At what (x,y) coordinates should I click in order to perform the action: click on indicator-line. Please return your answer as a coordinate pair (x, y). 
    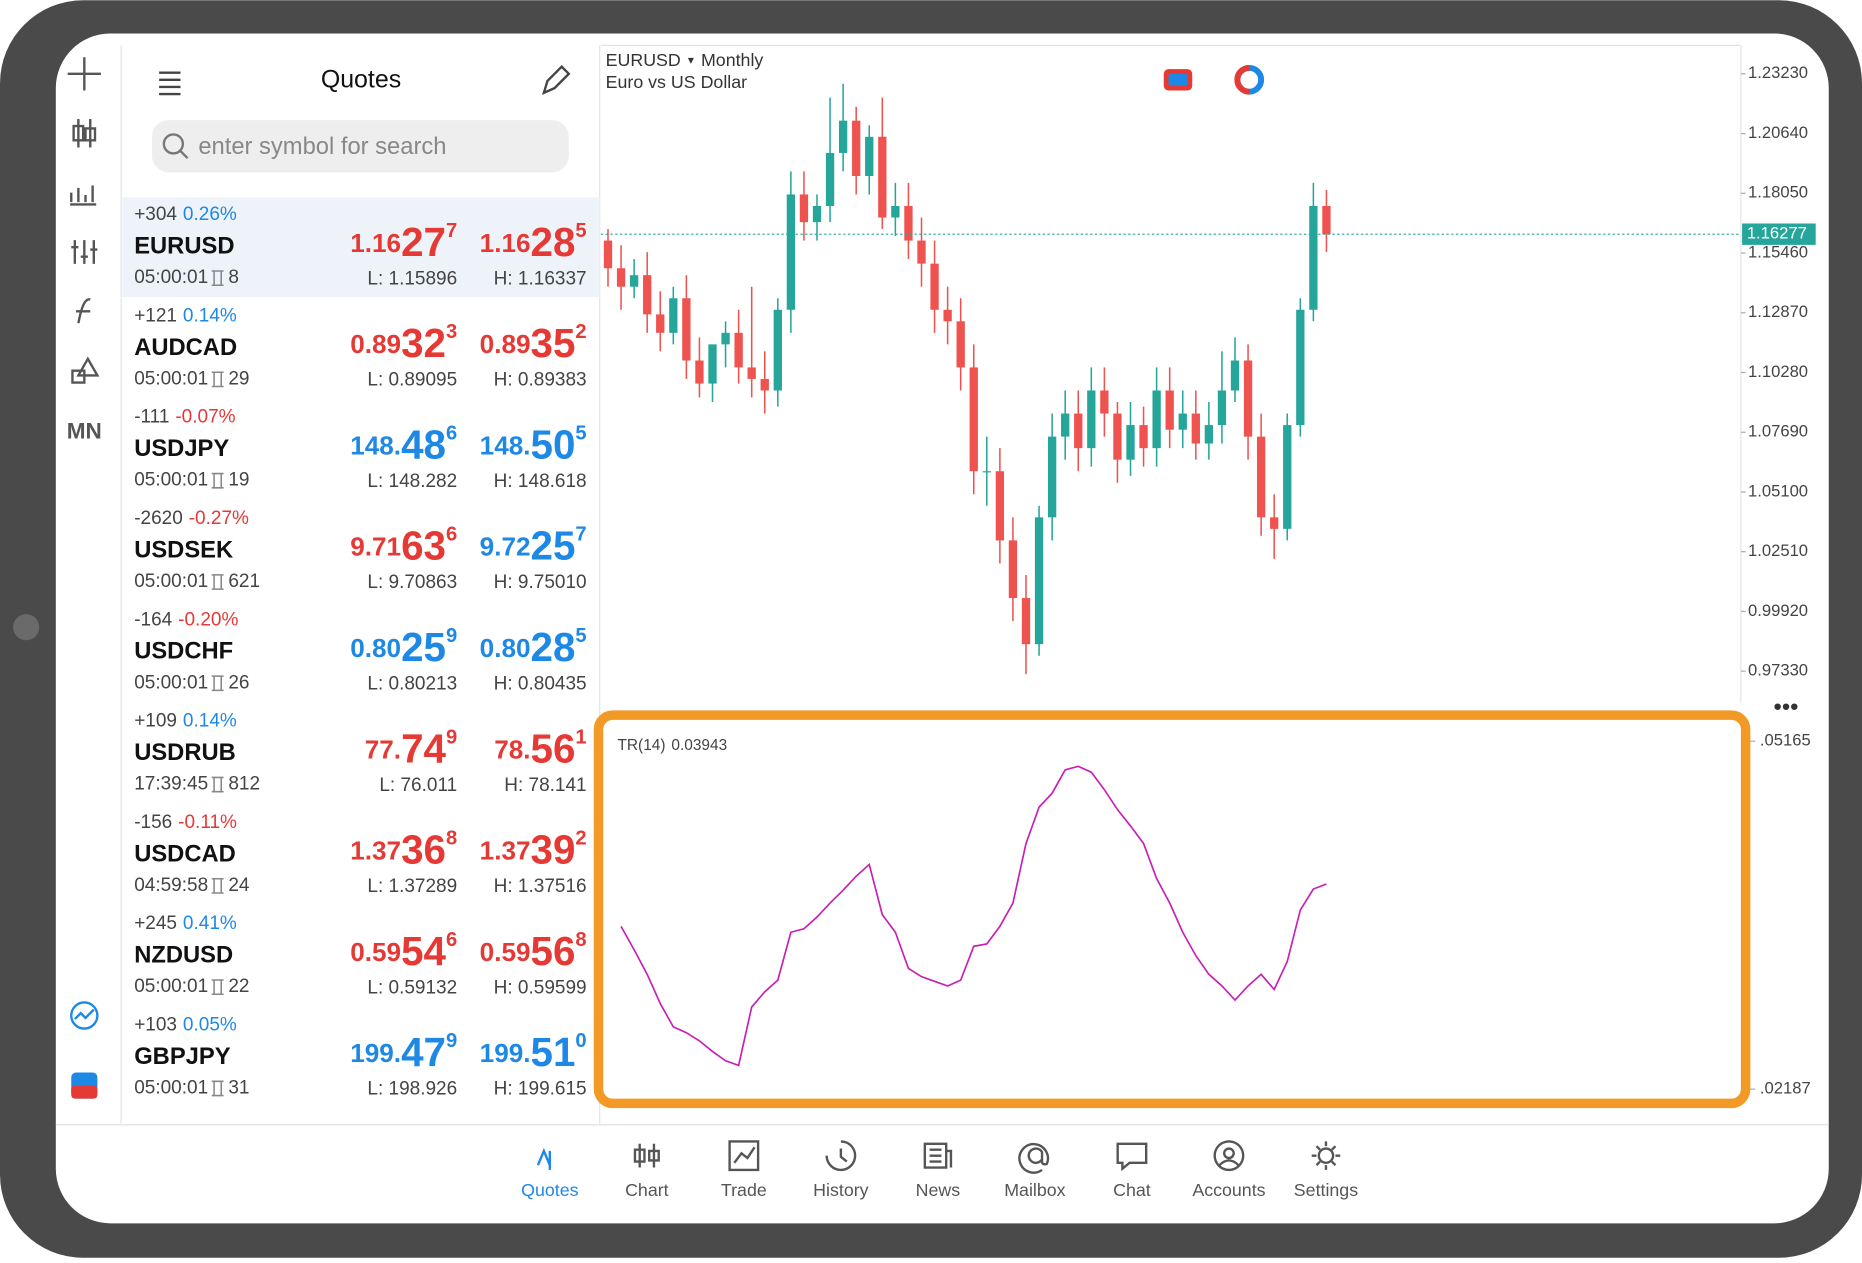
    Looking at the image, I should click on (973, 916).